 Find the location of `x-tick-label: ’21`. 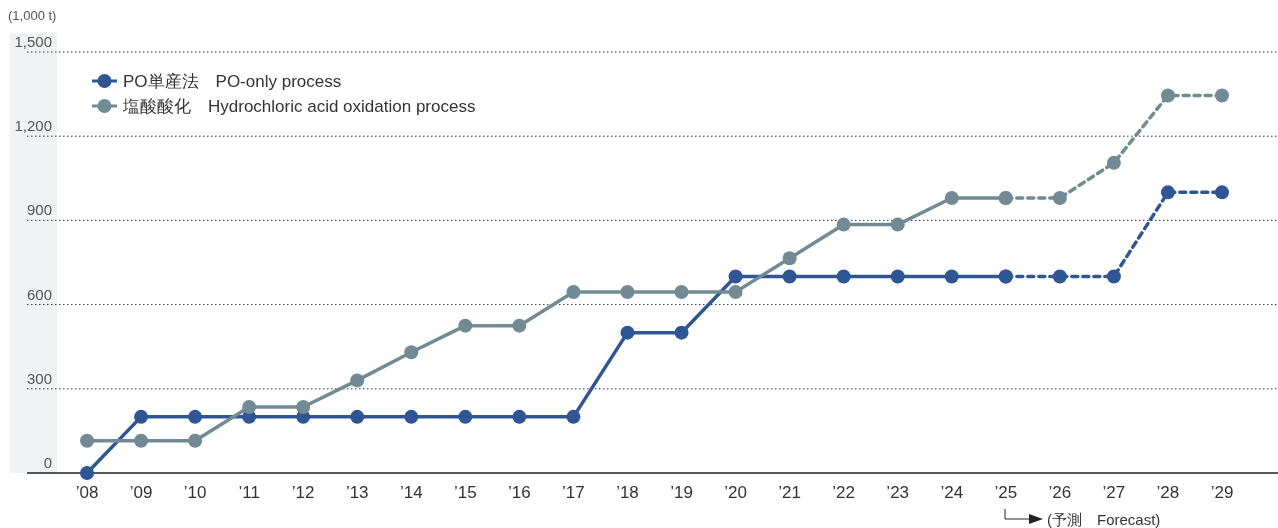

x-tick-label: ’21 is located at coordinates (789, 492).